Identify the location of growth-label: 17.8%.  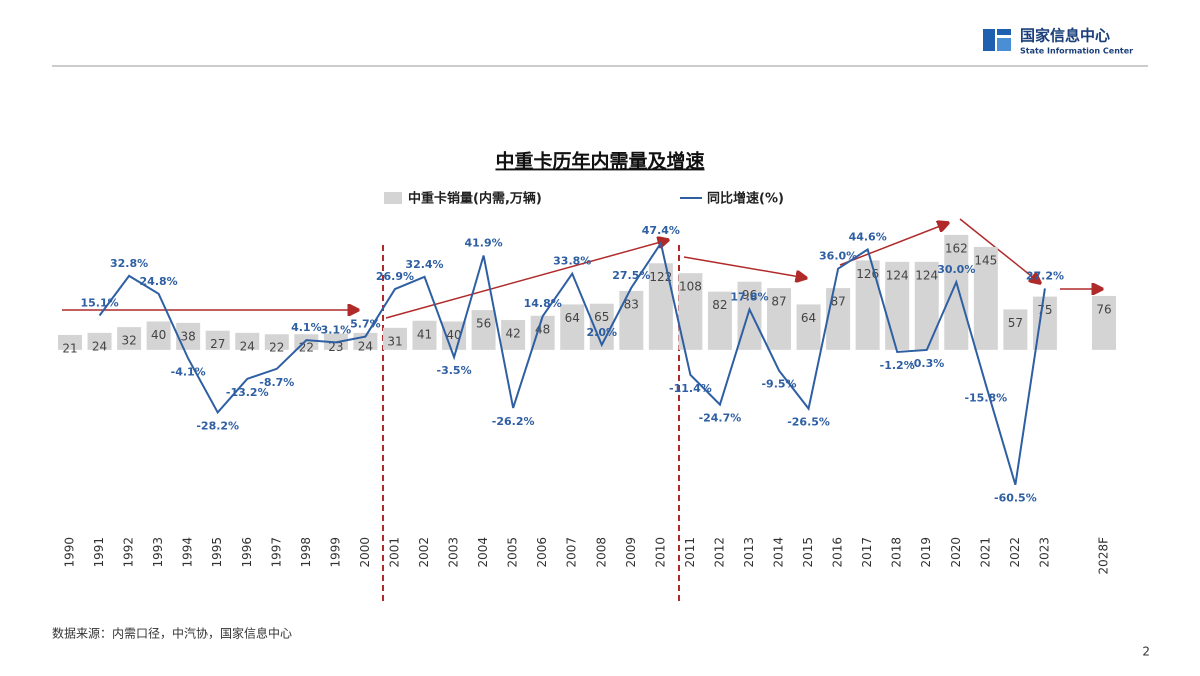
(749, 296).